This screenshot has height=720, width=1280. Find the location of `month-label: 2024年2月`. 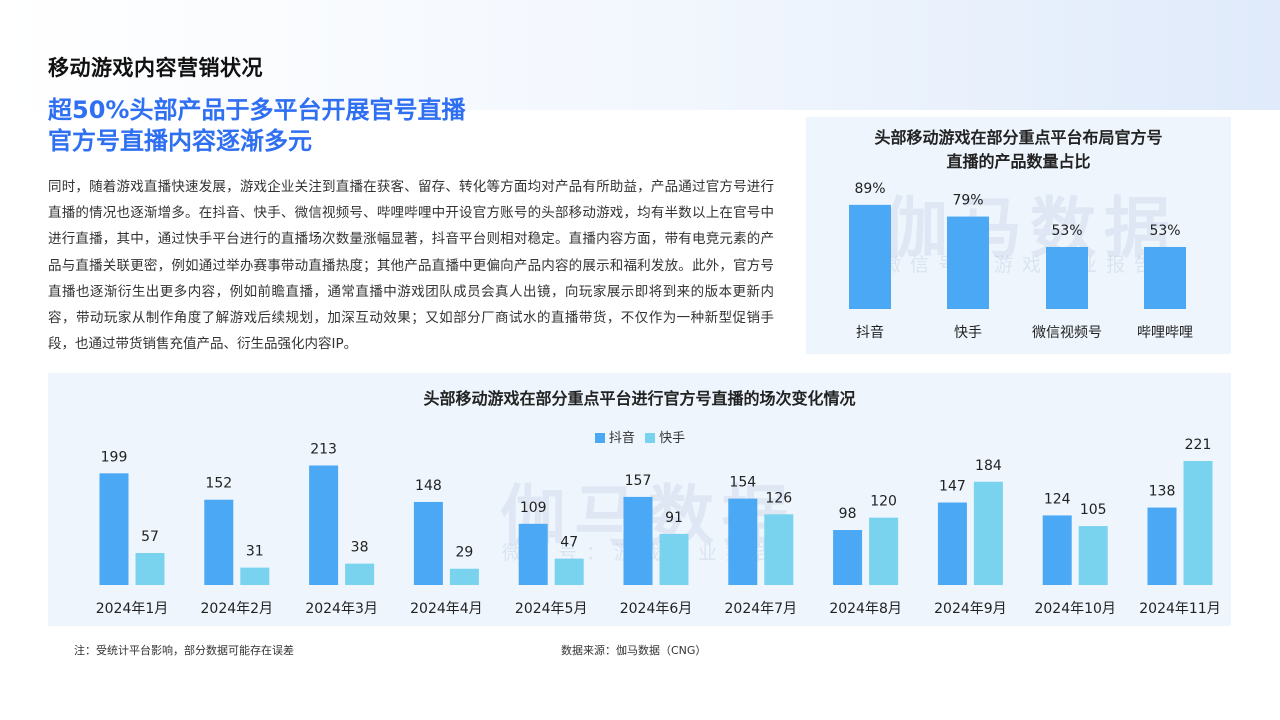

month-label: 2024年2月 is located at coordinates (237, 609).